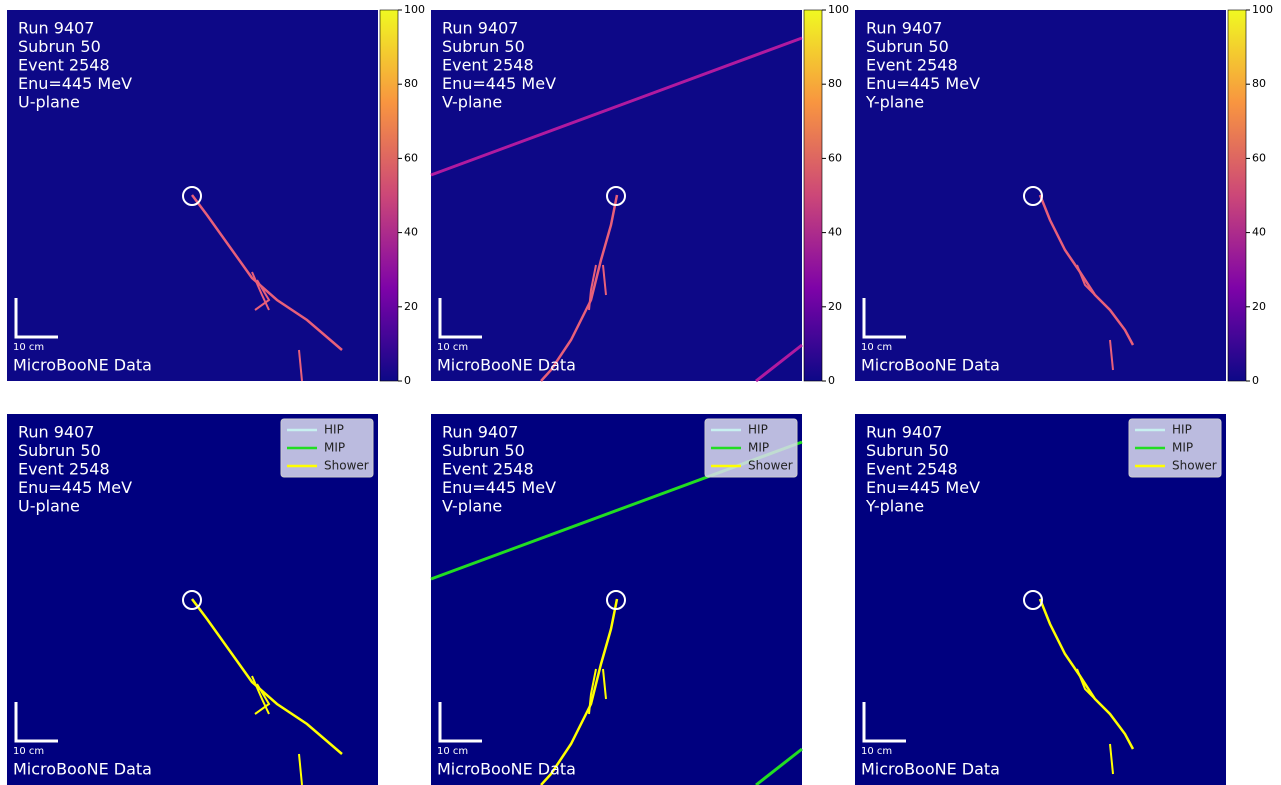 This screenshot has height=785, width=1281. Describe the element at coordinates (894, 506) in the screenshot. I see `event-label: Y-plane` at that location.